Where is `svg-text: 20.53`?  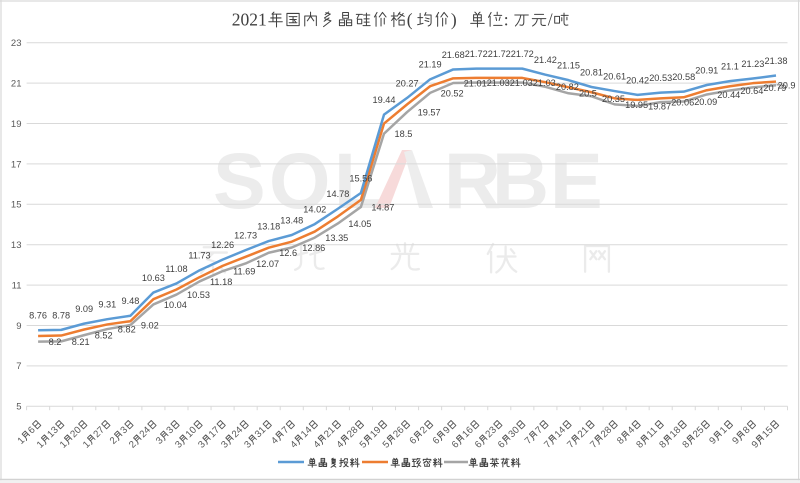 svg-text: 20.53 is located at coordinates (660, 78).